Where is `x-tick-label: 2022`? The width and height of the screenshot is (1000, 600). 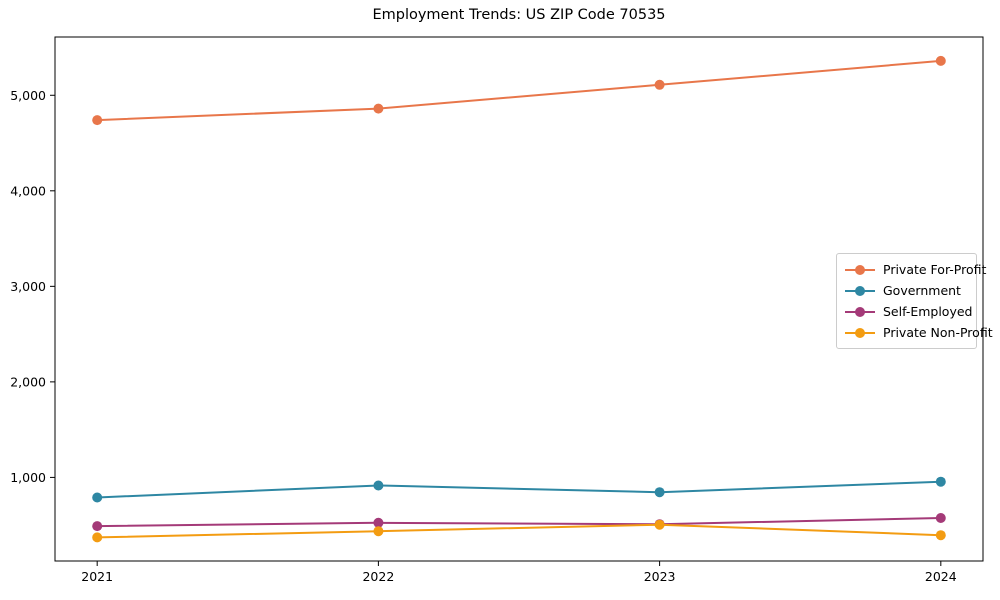 x-tick-label: 2022 is located at coordinates (378, 576).